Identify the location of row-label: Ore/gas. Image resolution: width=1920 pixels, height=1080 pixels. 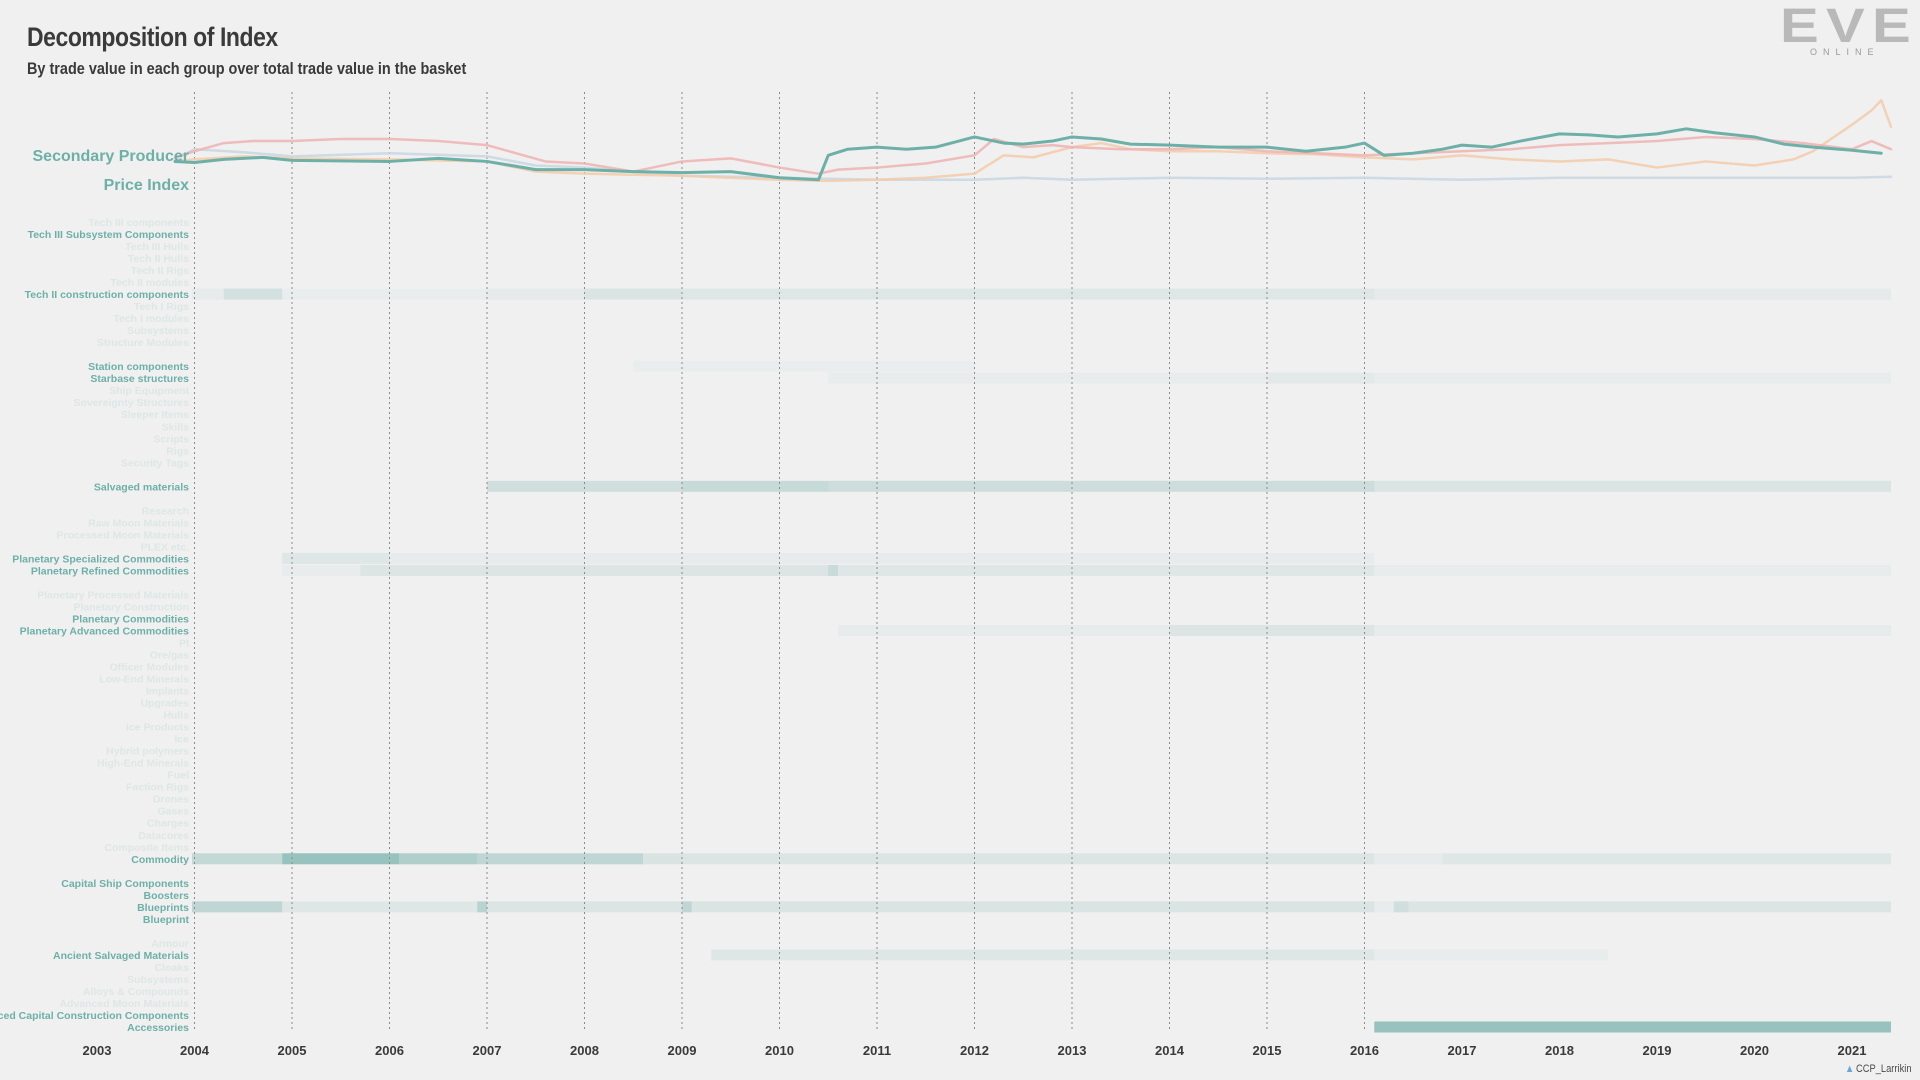
(169, 656).